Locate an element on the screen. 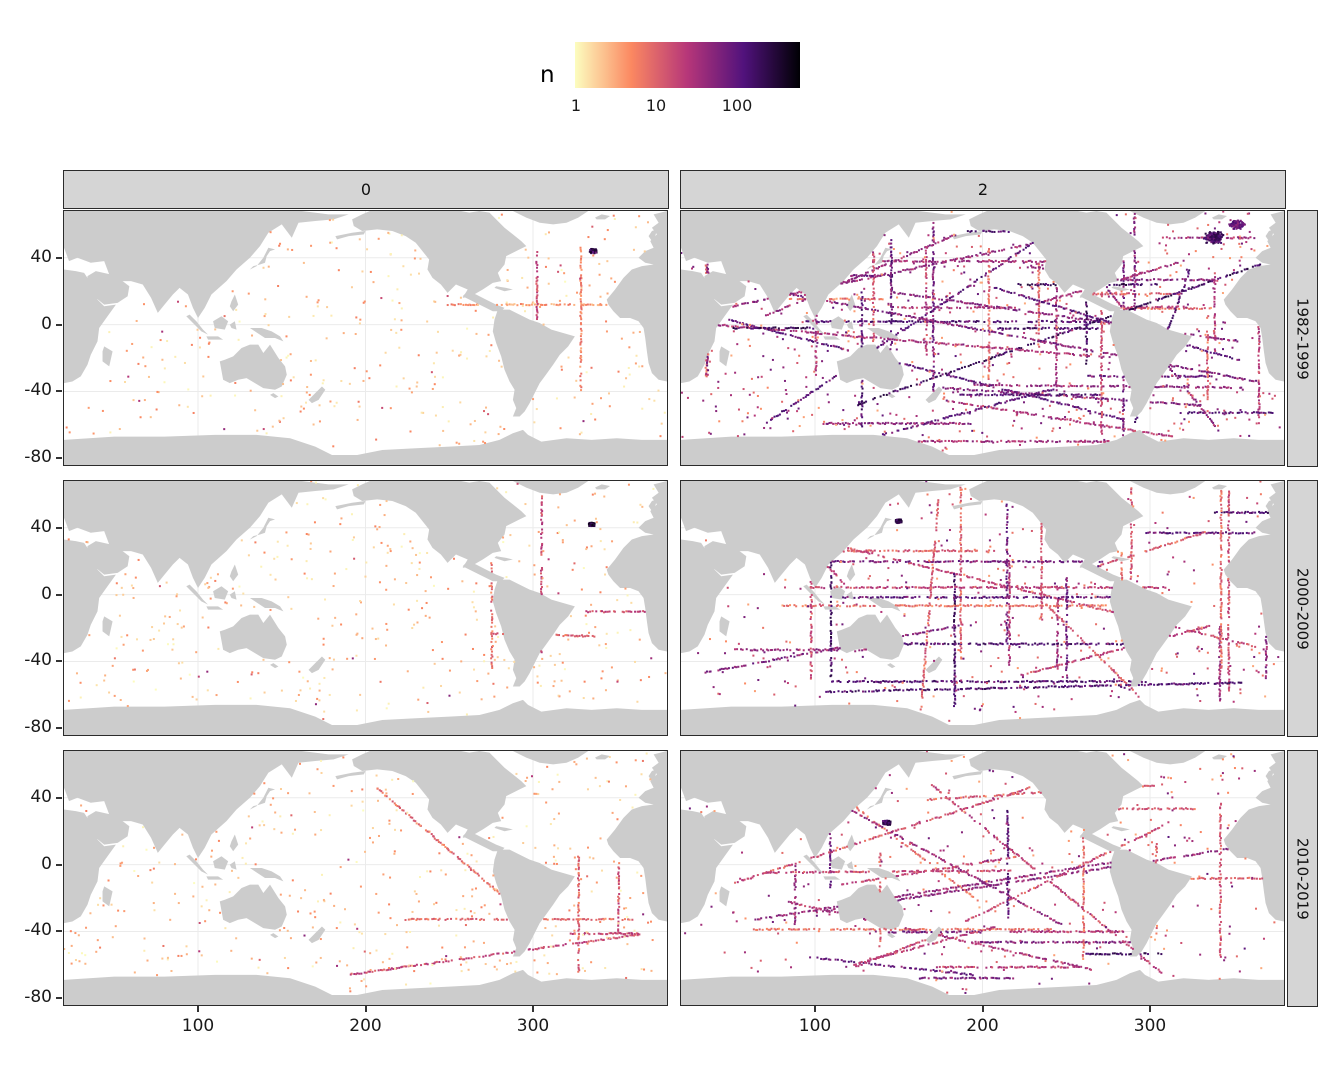 This screenshot has width=1344, height=1075. map-panel-col2-2010-2019 is located at coordinates (982, 878).